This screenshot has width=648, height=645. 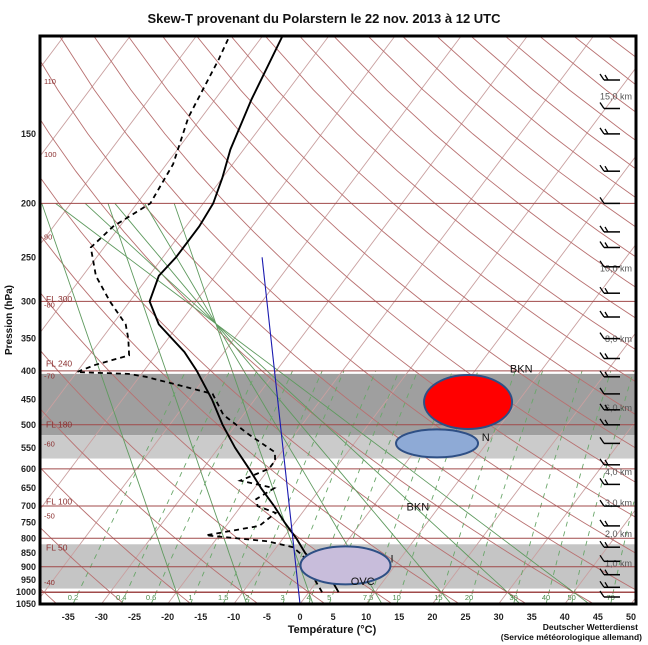 What do you see at coordinates (26, 604) in the screenshot?
I see `y-tick-label: 1050` at bounding box center [26, 604].